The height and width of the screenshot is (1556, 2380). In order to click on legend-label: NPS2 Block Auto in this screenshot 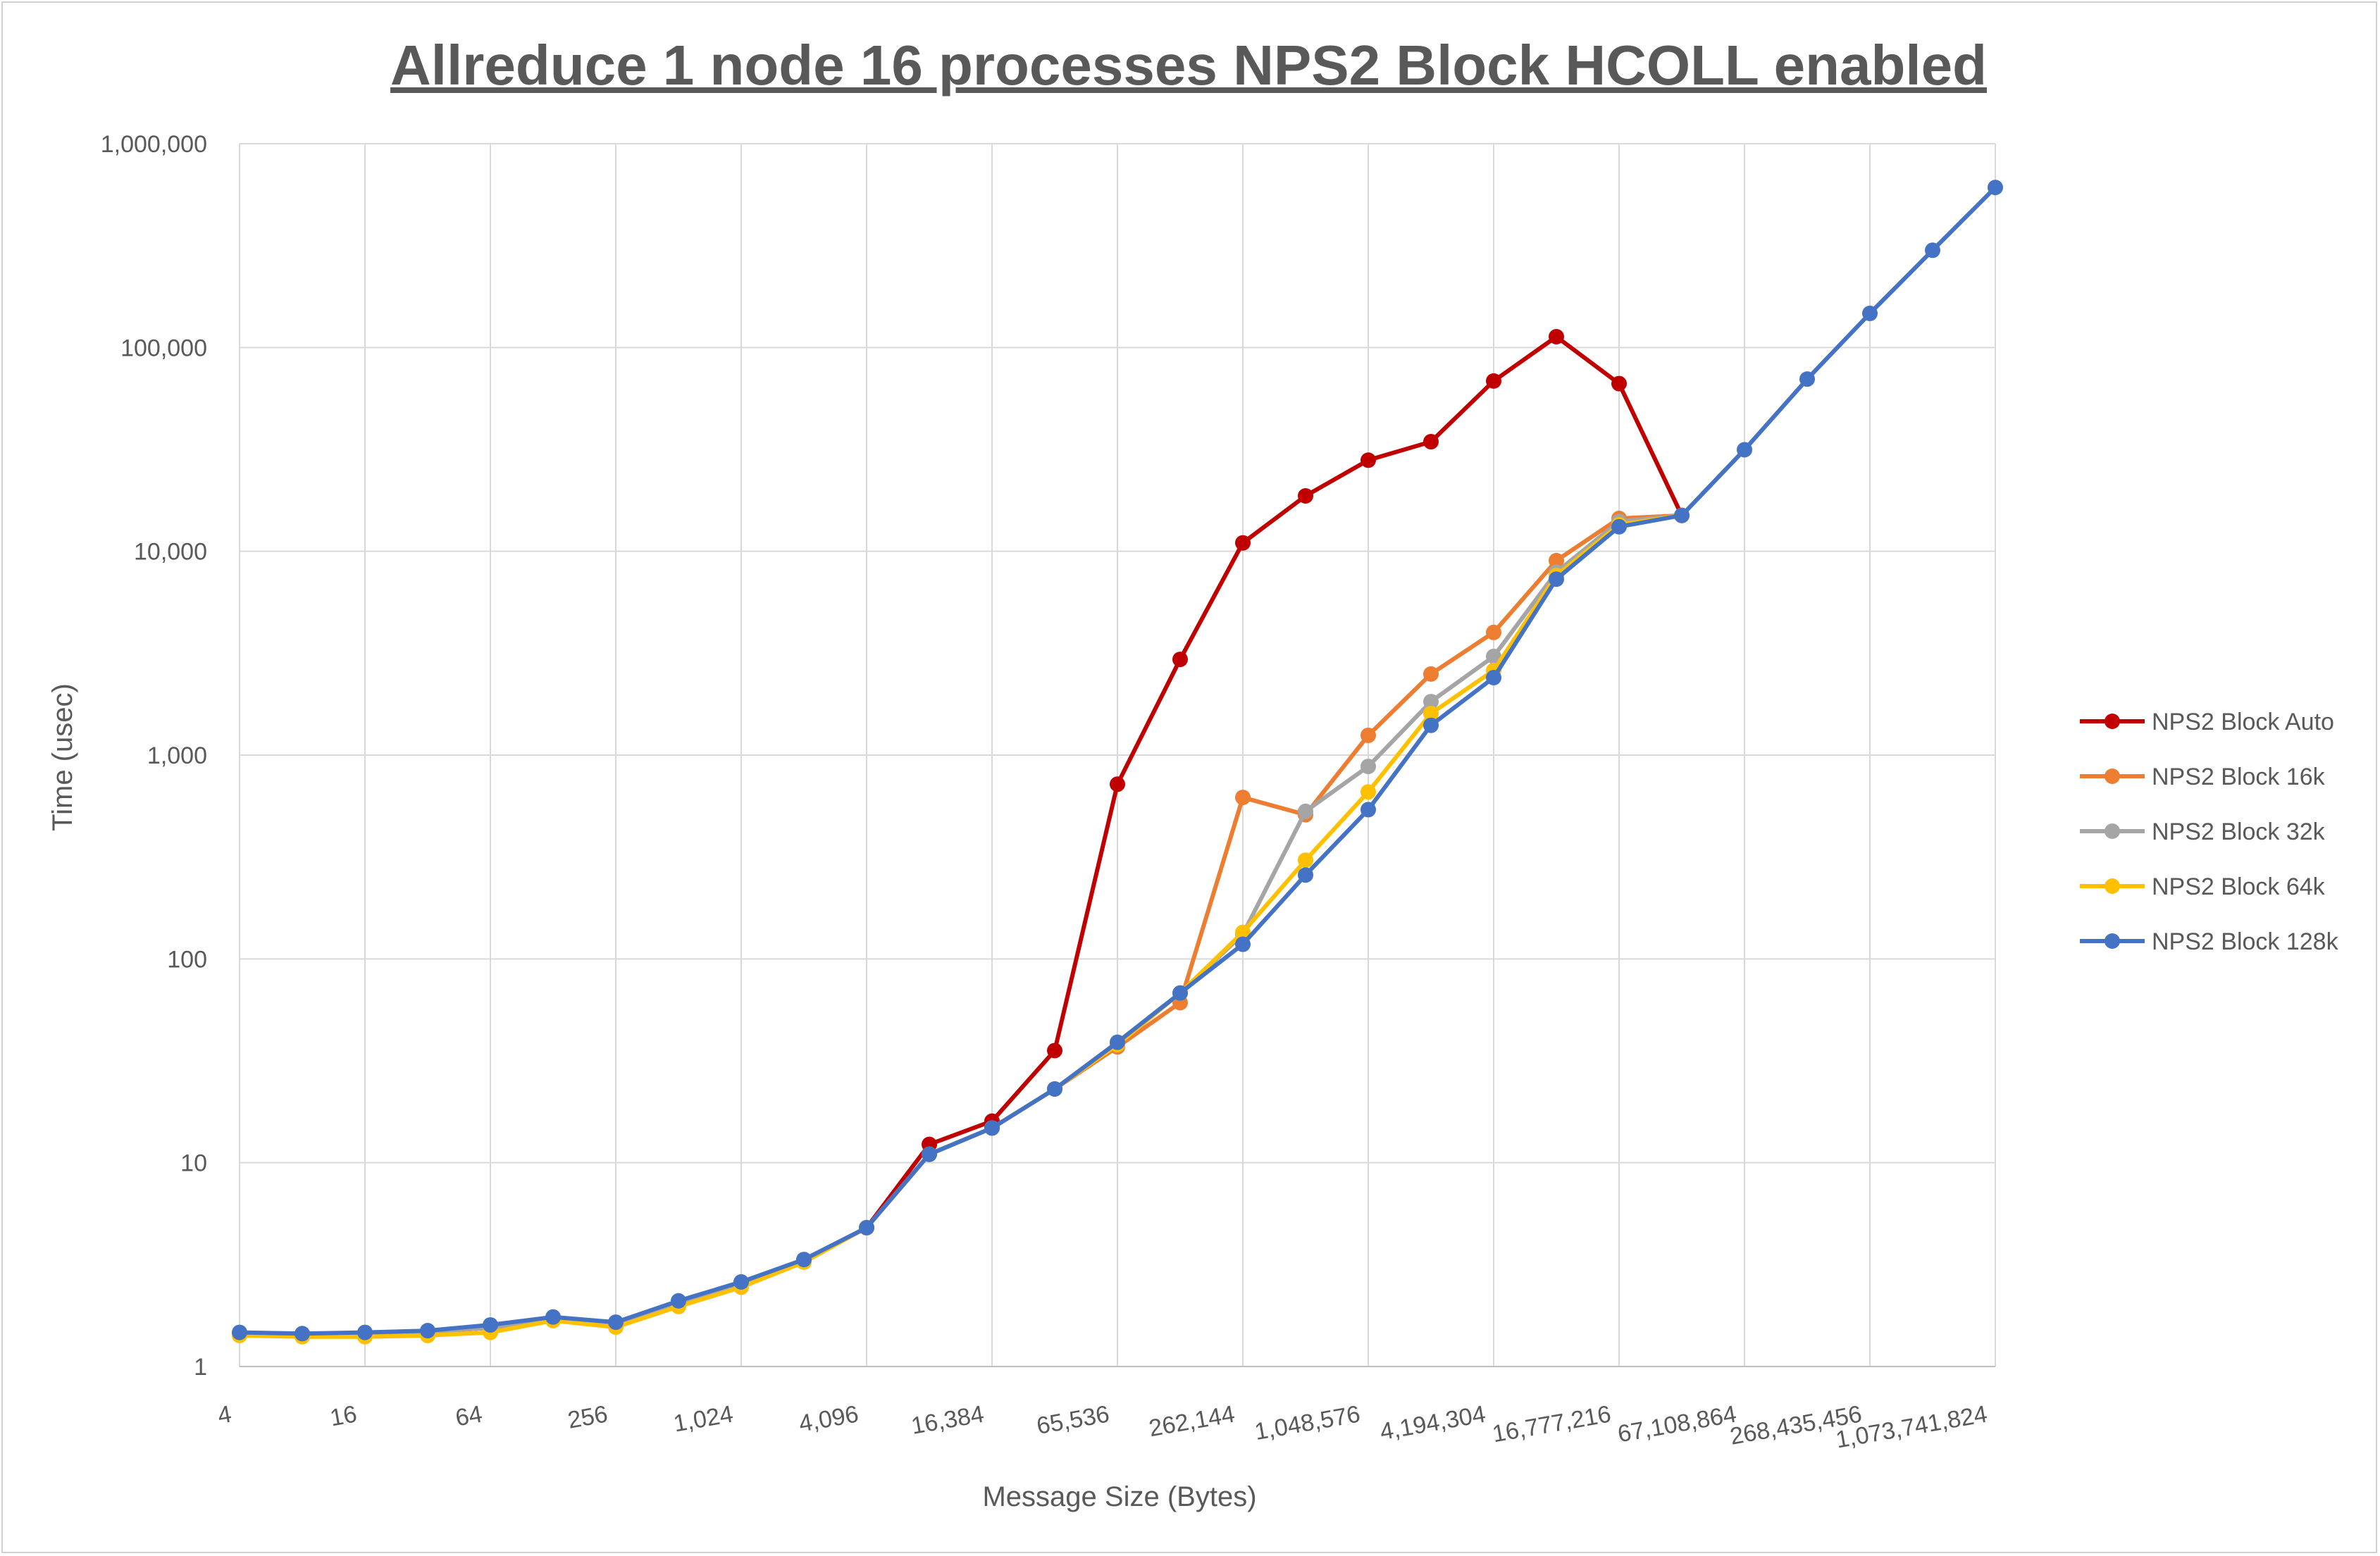, I will do `click(2243, 722)`.